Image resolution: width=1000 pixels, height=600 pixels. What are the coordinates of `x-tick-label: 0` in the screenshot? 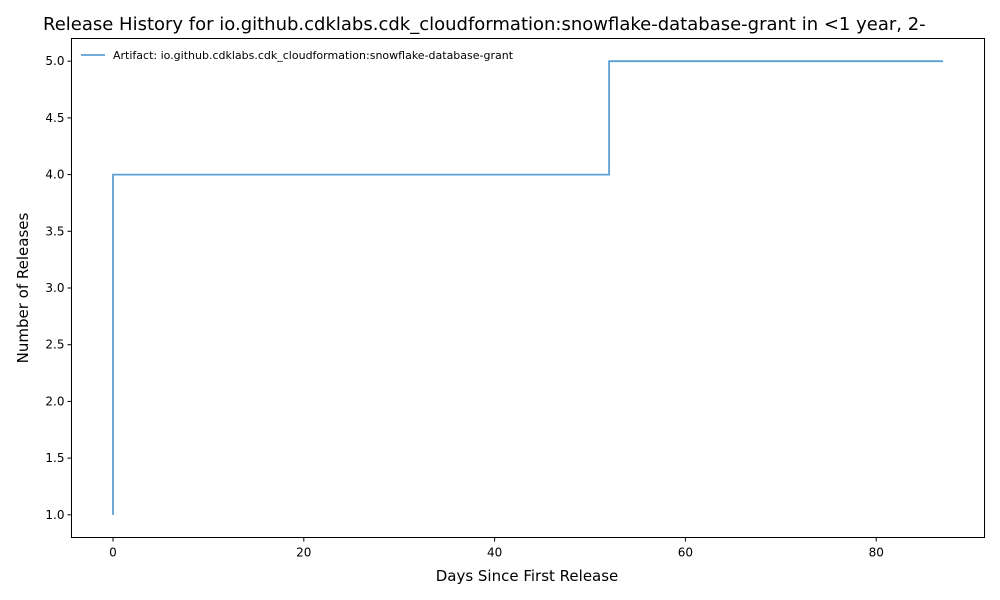 It's located at (113, 553).